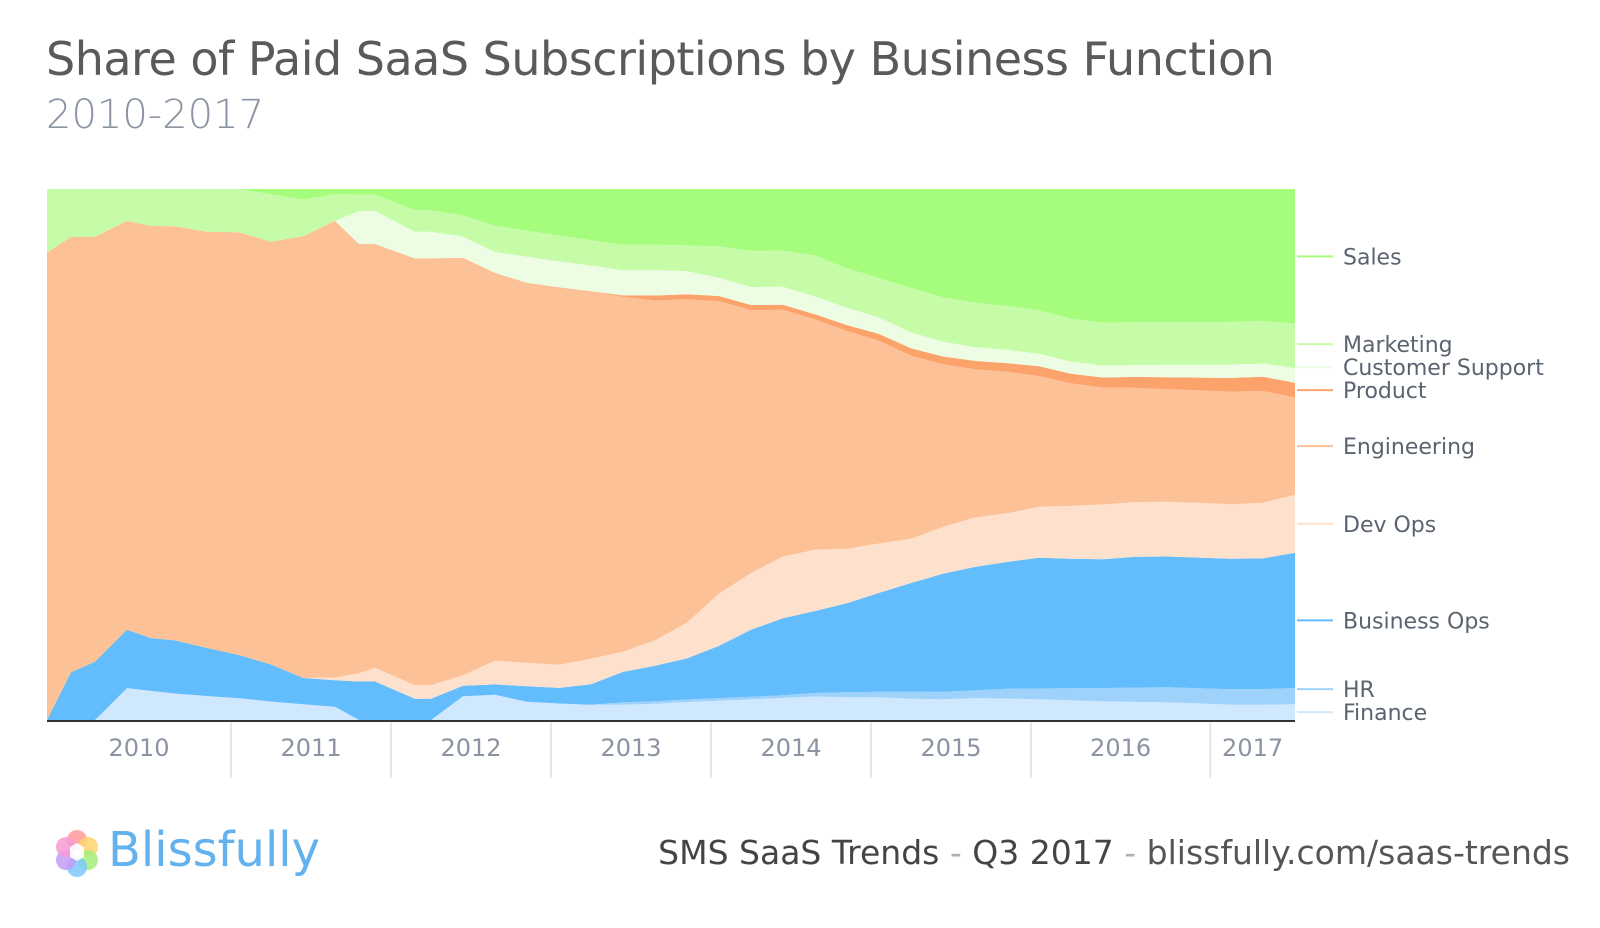 Image resolution: width=1600 pixels, height=928 pixels. What do you see at coordinates (671, 749) in the screenshot?
I see `x-axis: 2010 2011 2012 2013 2014 2015 2016 2017` at bounding box center [671, 749].